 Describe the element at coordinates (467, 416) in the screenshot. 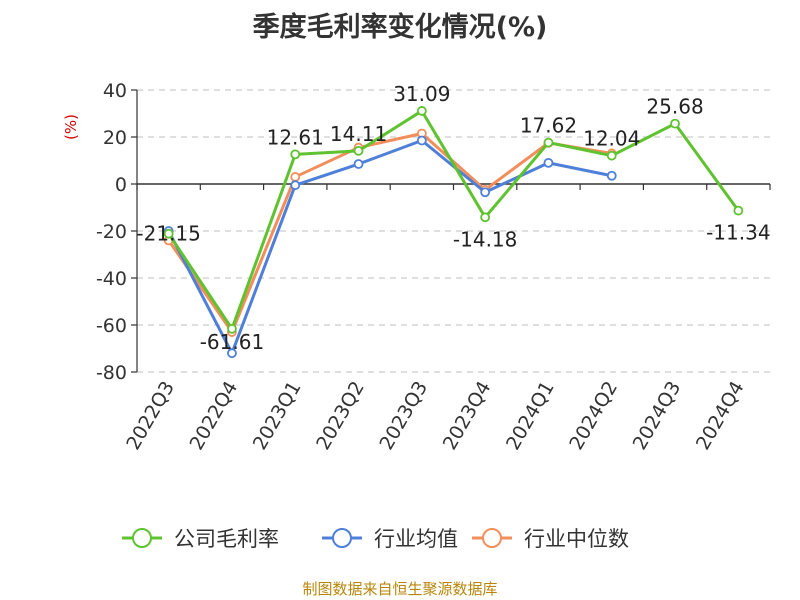

I see `x-tick-label: 2023Q4` at that location.